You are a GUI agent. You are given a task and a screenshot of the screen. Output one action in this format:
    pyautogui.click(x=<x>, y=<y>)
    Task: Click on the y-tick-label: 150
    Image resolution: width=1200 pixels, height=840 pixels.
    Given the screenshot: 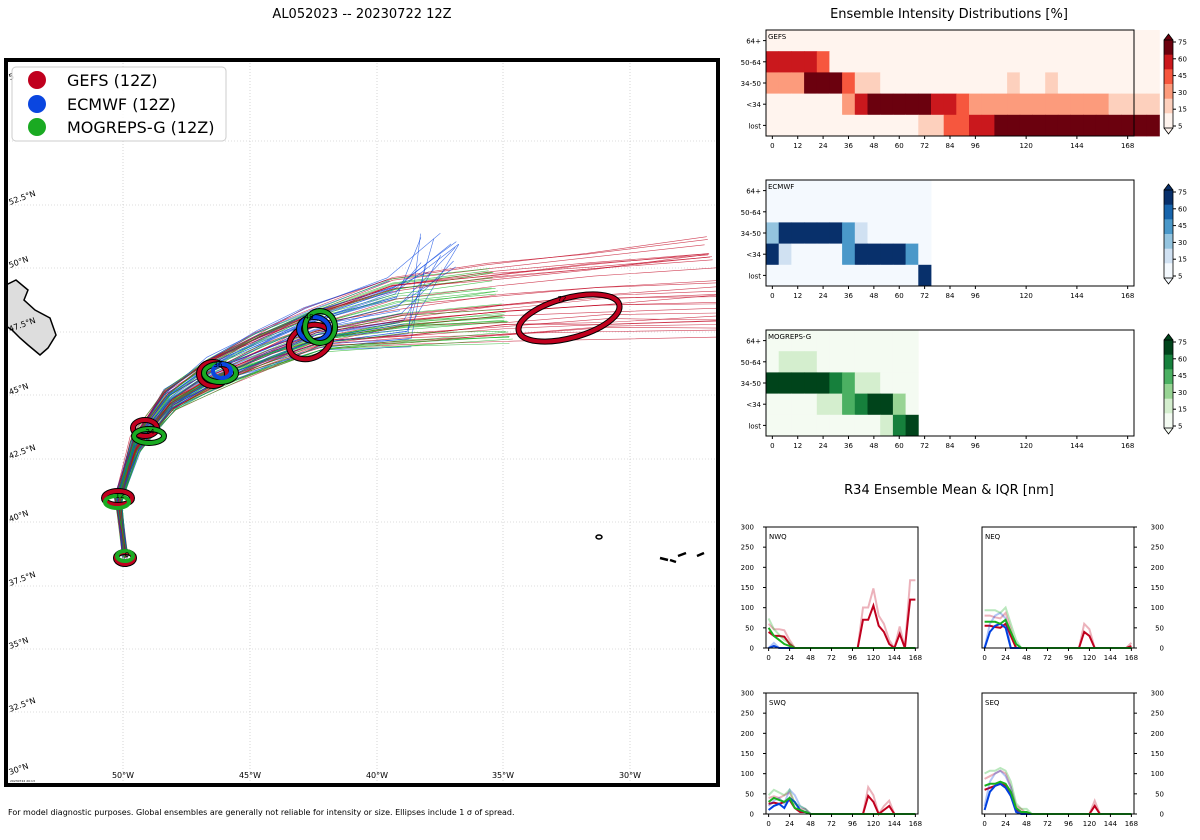 What is the action you would take?
    pyautogui.click(x=747, y=754)
    